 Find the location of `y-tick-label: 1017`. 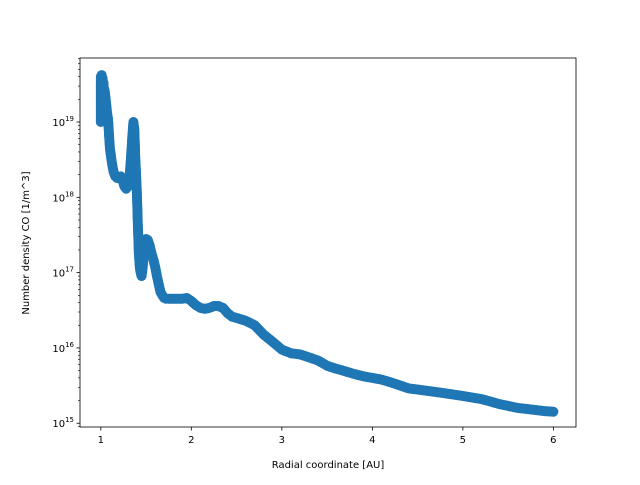

y-tick-label: 1017 is located at coordinates (63, 273).